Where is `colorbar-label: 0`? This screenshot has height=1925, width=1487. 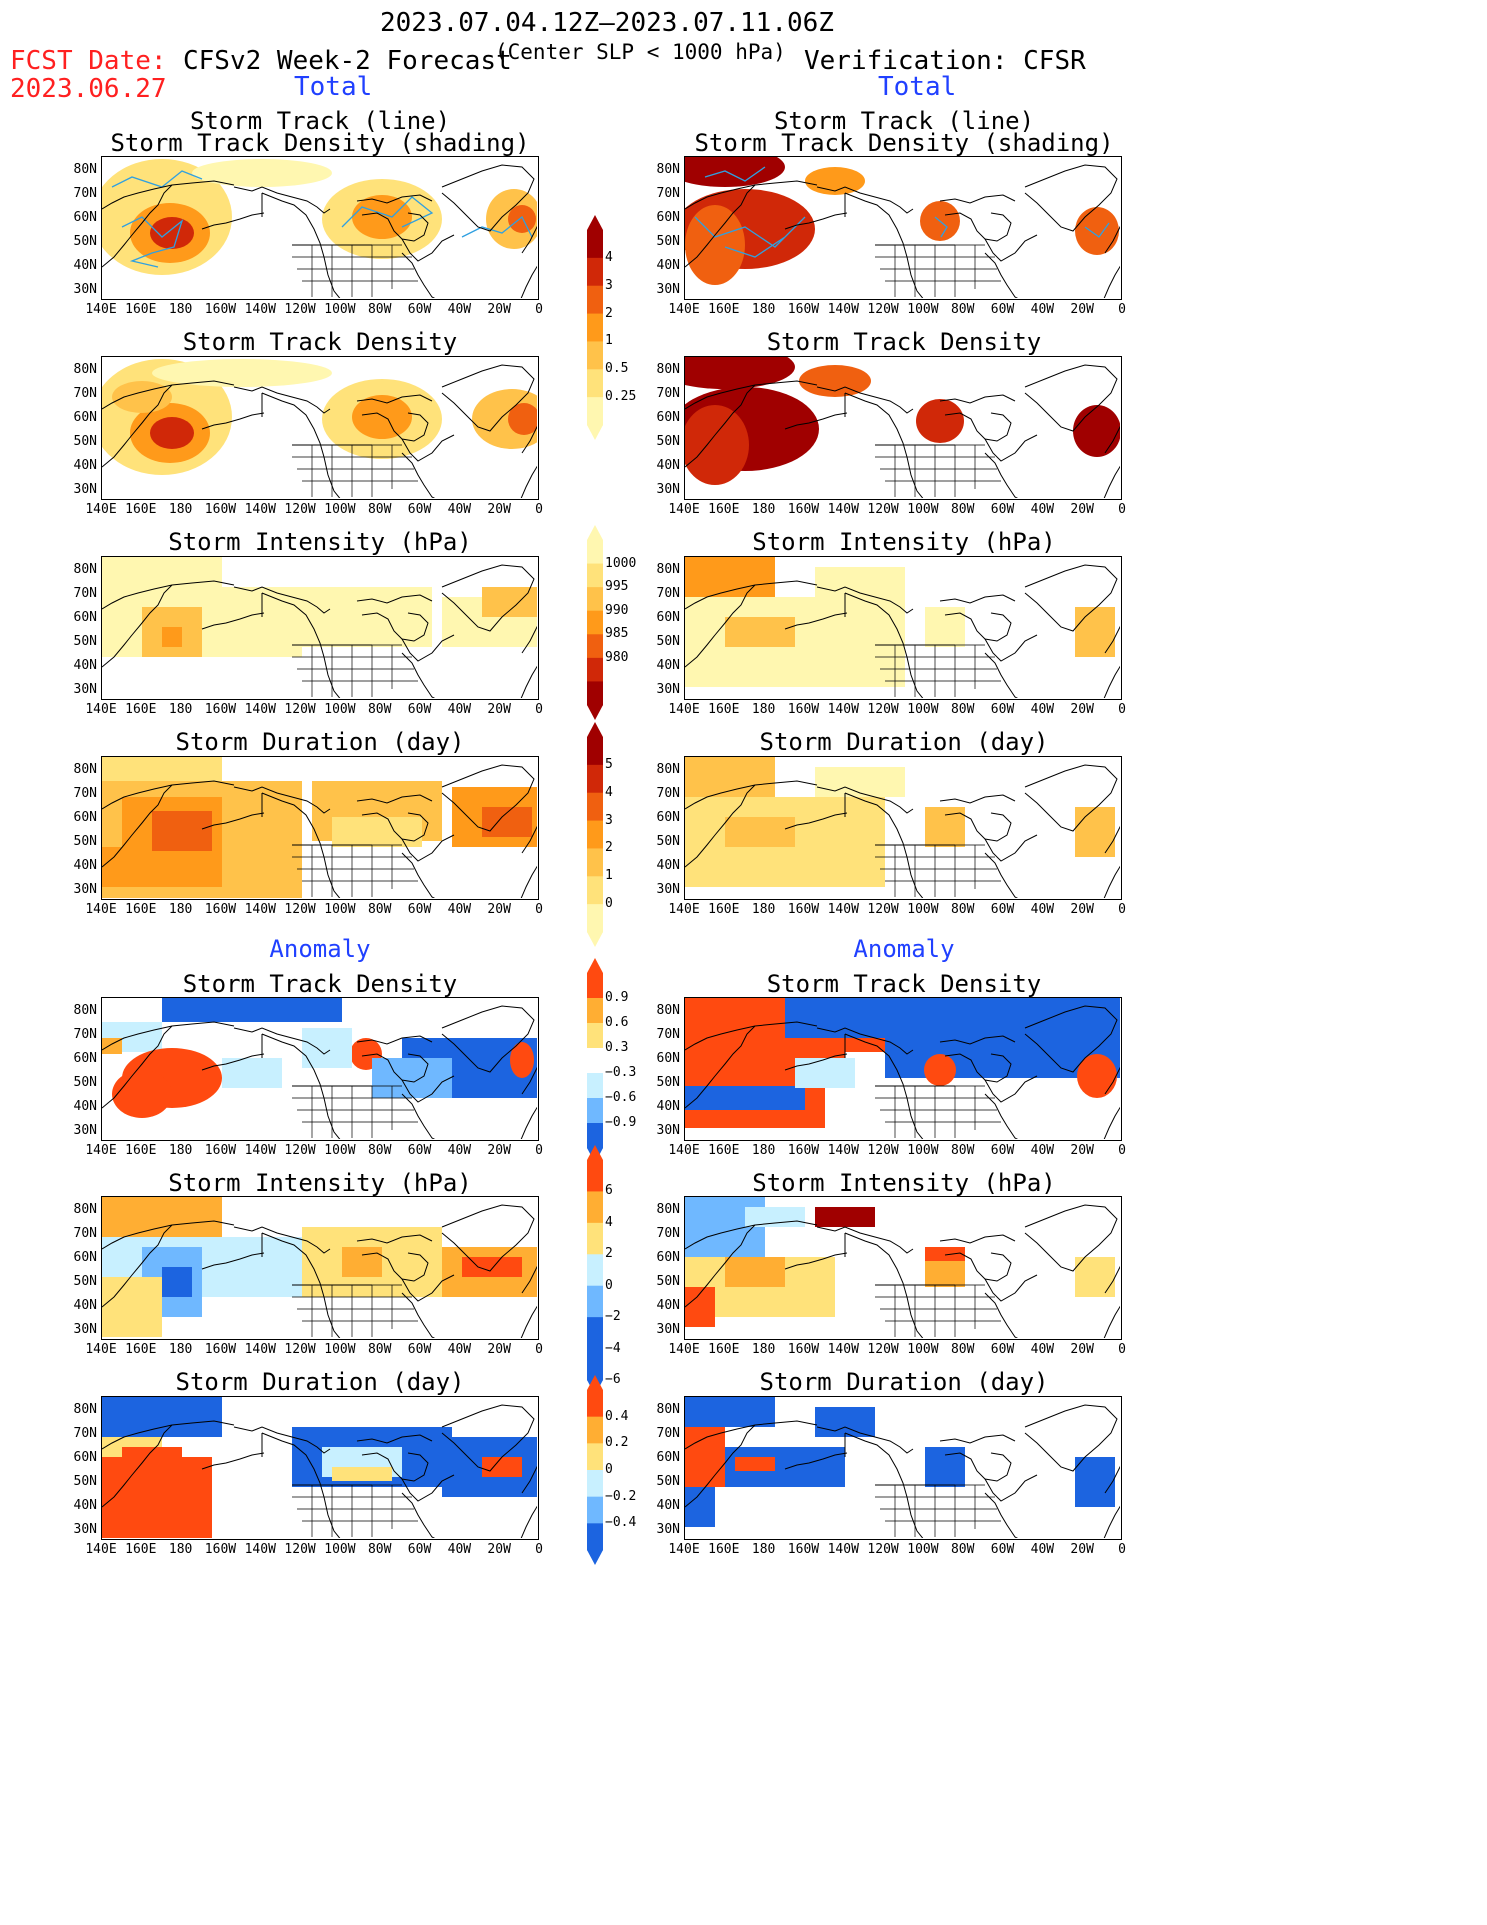 colorbar-label: 0 is located at coordinates (609, 1285).